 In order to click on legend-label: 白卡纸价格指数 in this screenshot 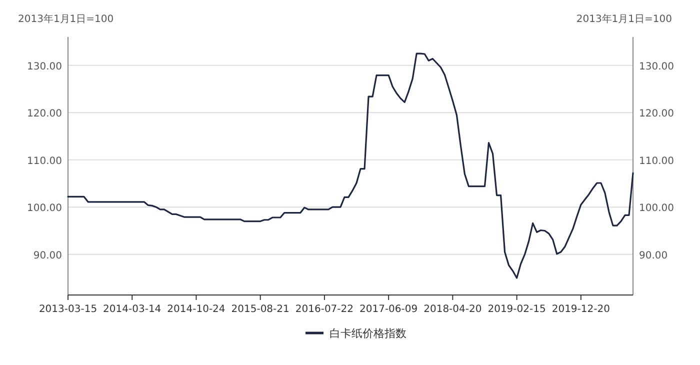, I will do `click(368, 333)`.